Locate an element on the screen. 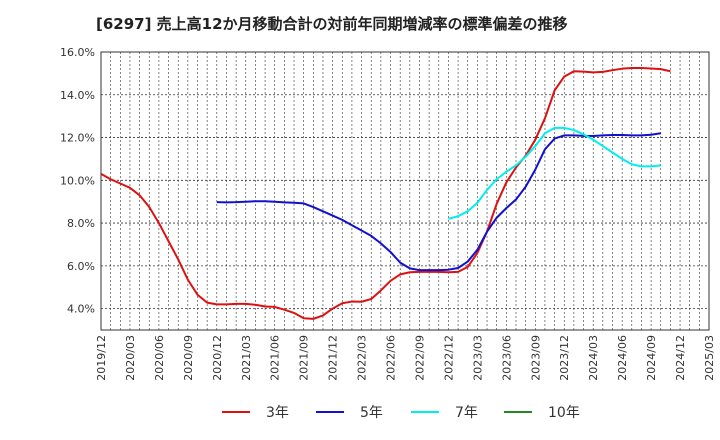 The width and height of the screenshot is (720, 440). x-tick-label: 2024/09 is located at coordinates (651, 358).